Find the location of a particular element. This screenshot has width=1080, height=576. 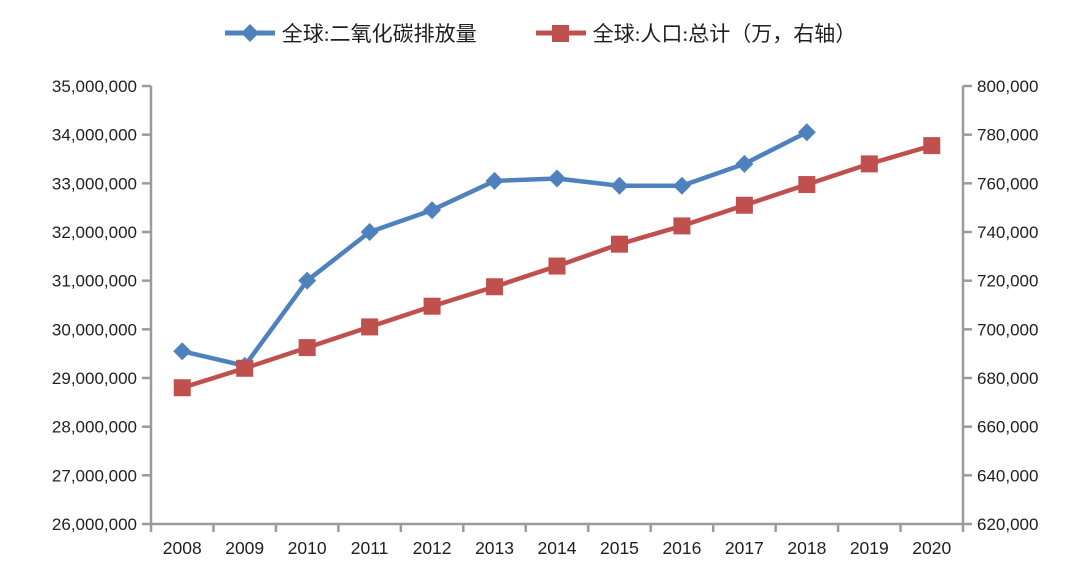

left-axis-tick-label: 28,000,000 is located at coordinates (94, 427).